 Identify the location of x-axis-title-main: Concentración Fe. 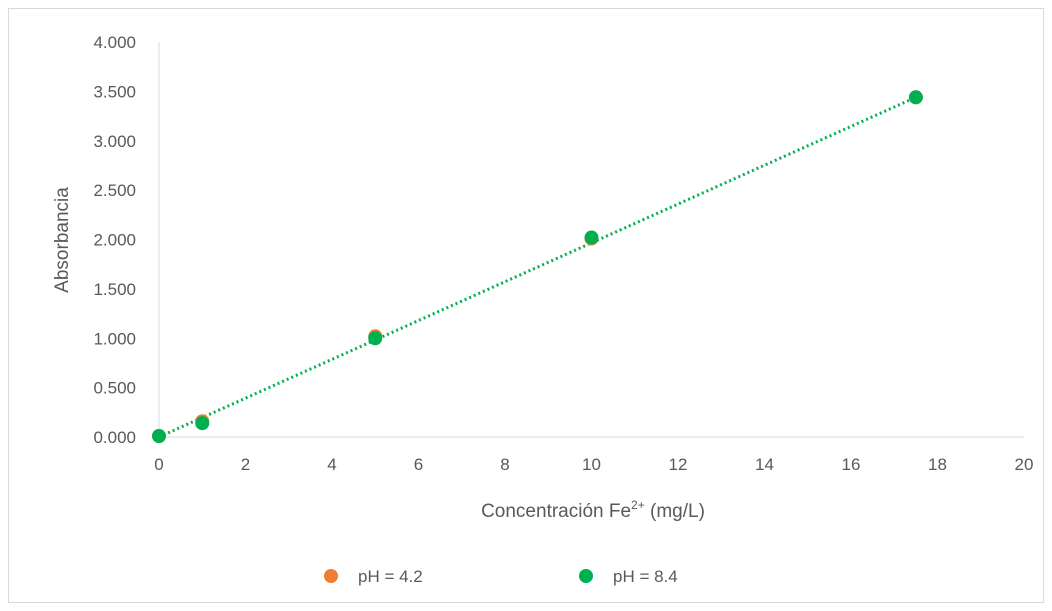
(556, 511).